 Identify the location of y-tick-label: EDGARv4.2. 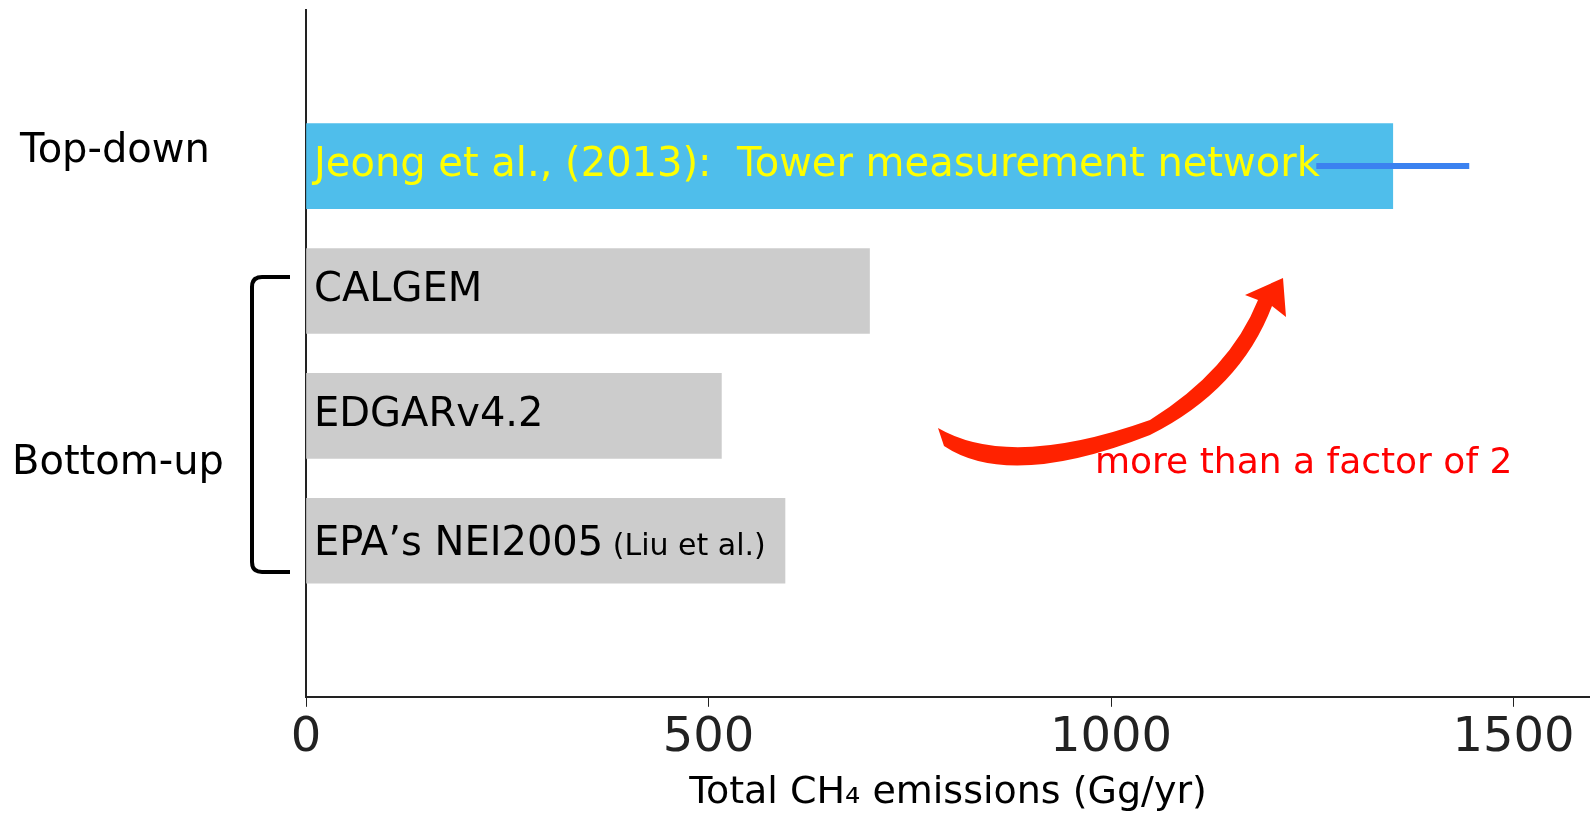
(429, 412).